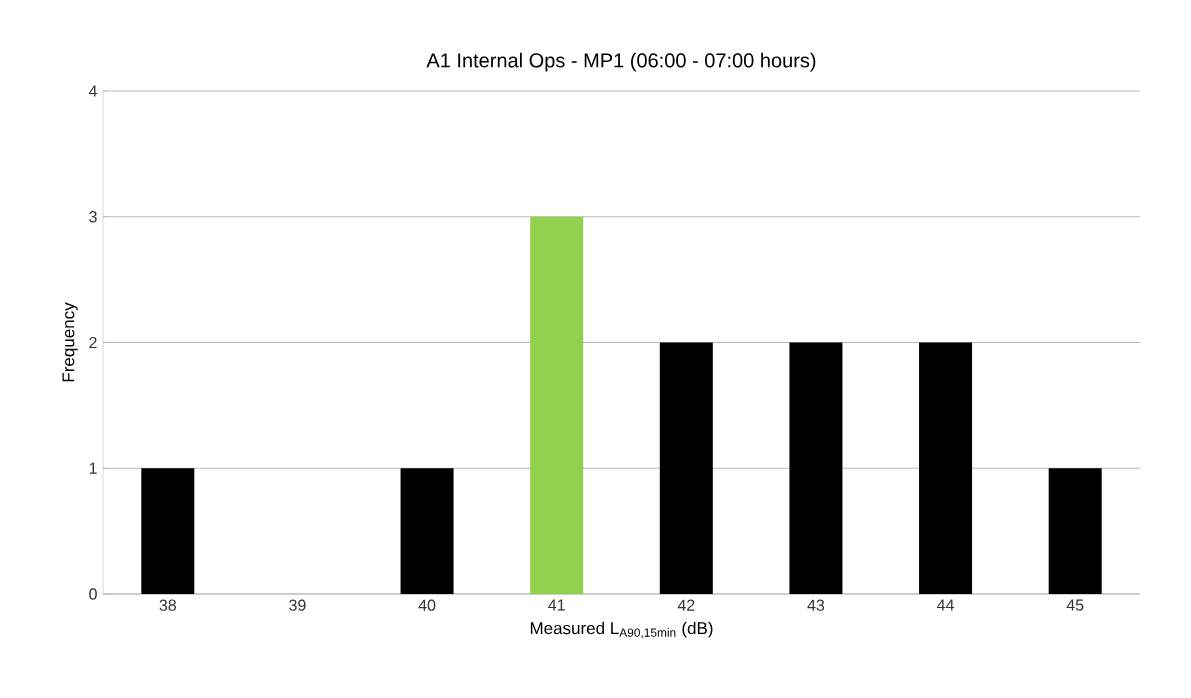  What do you see at coordinates (686, 605) in the screenshot?
I see `x-tick-label: 42` at bounding box center [686, 605].